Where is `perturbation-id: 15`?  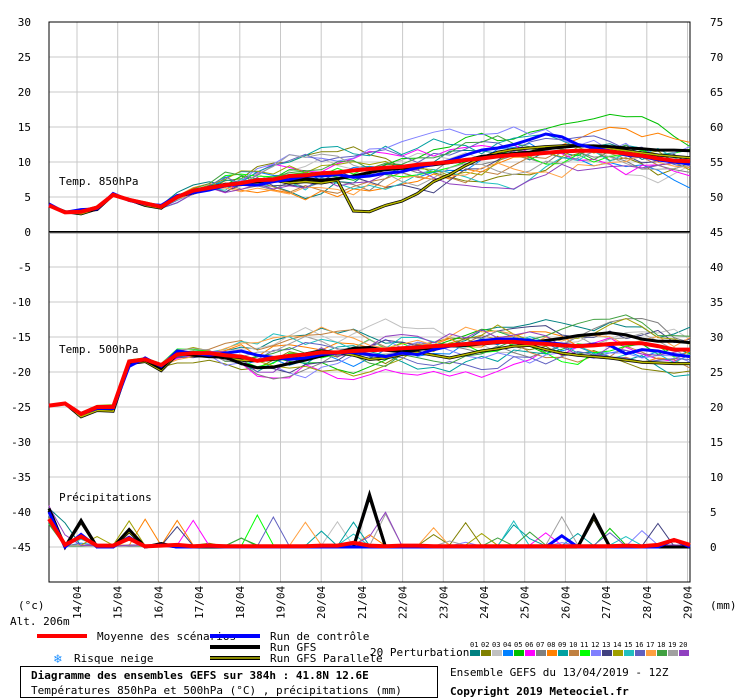 perturbation-id: 15 is located at coordinates (628, 645).